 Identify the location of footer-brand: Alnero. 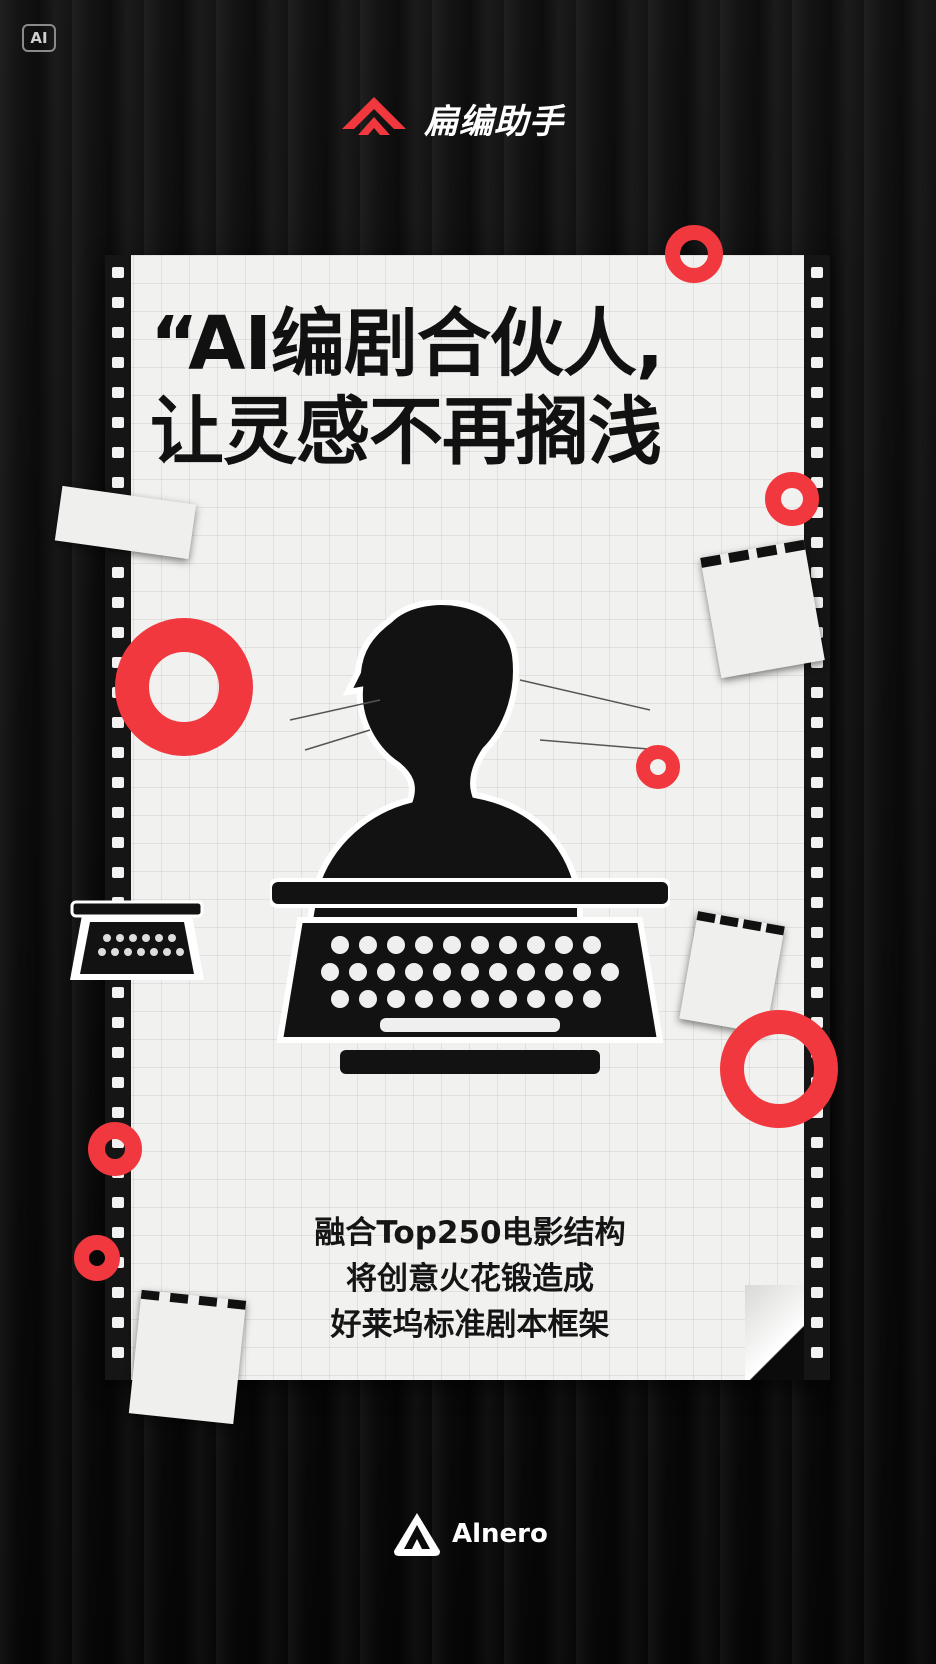
(470, 1534).